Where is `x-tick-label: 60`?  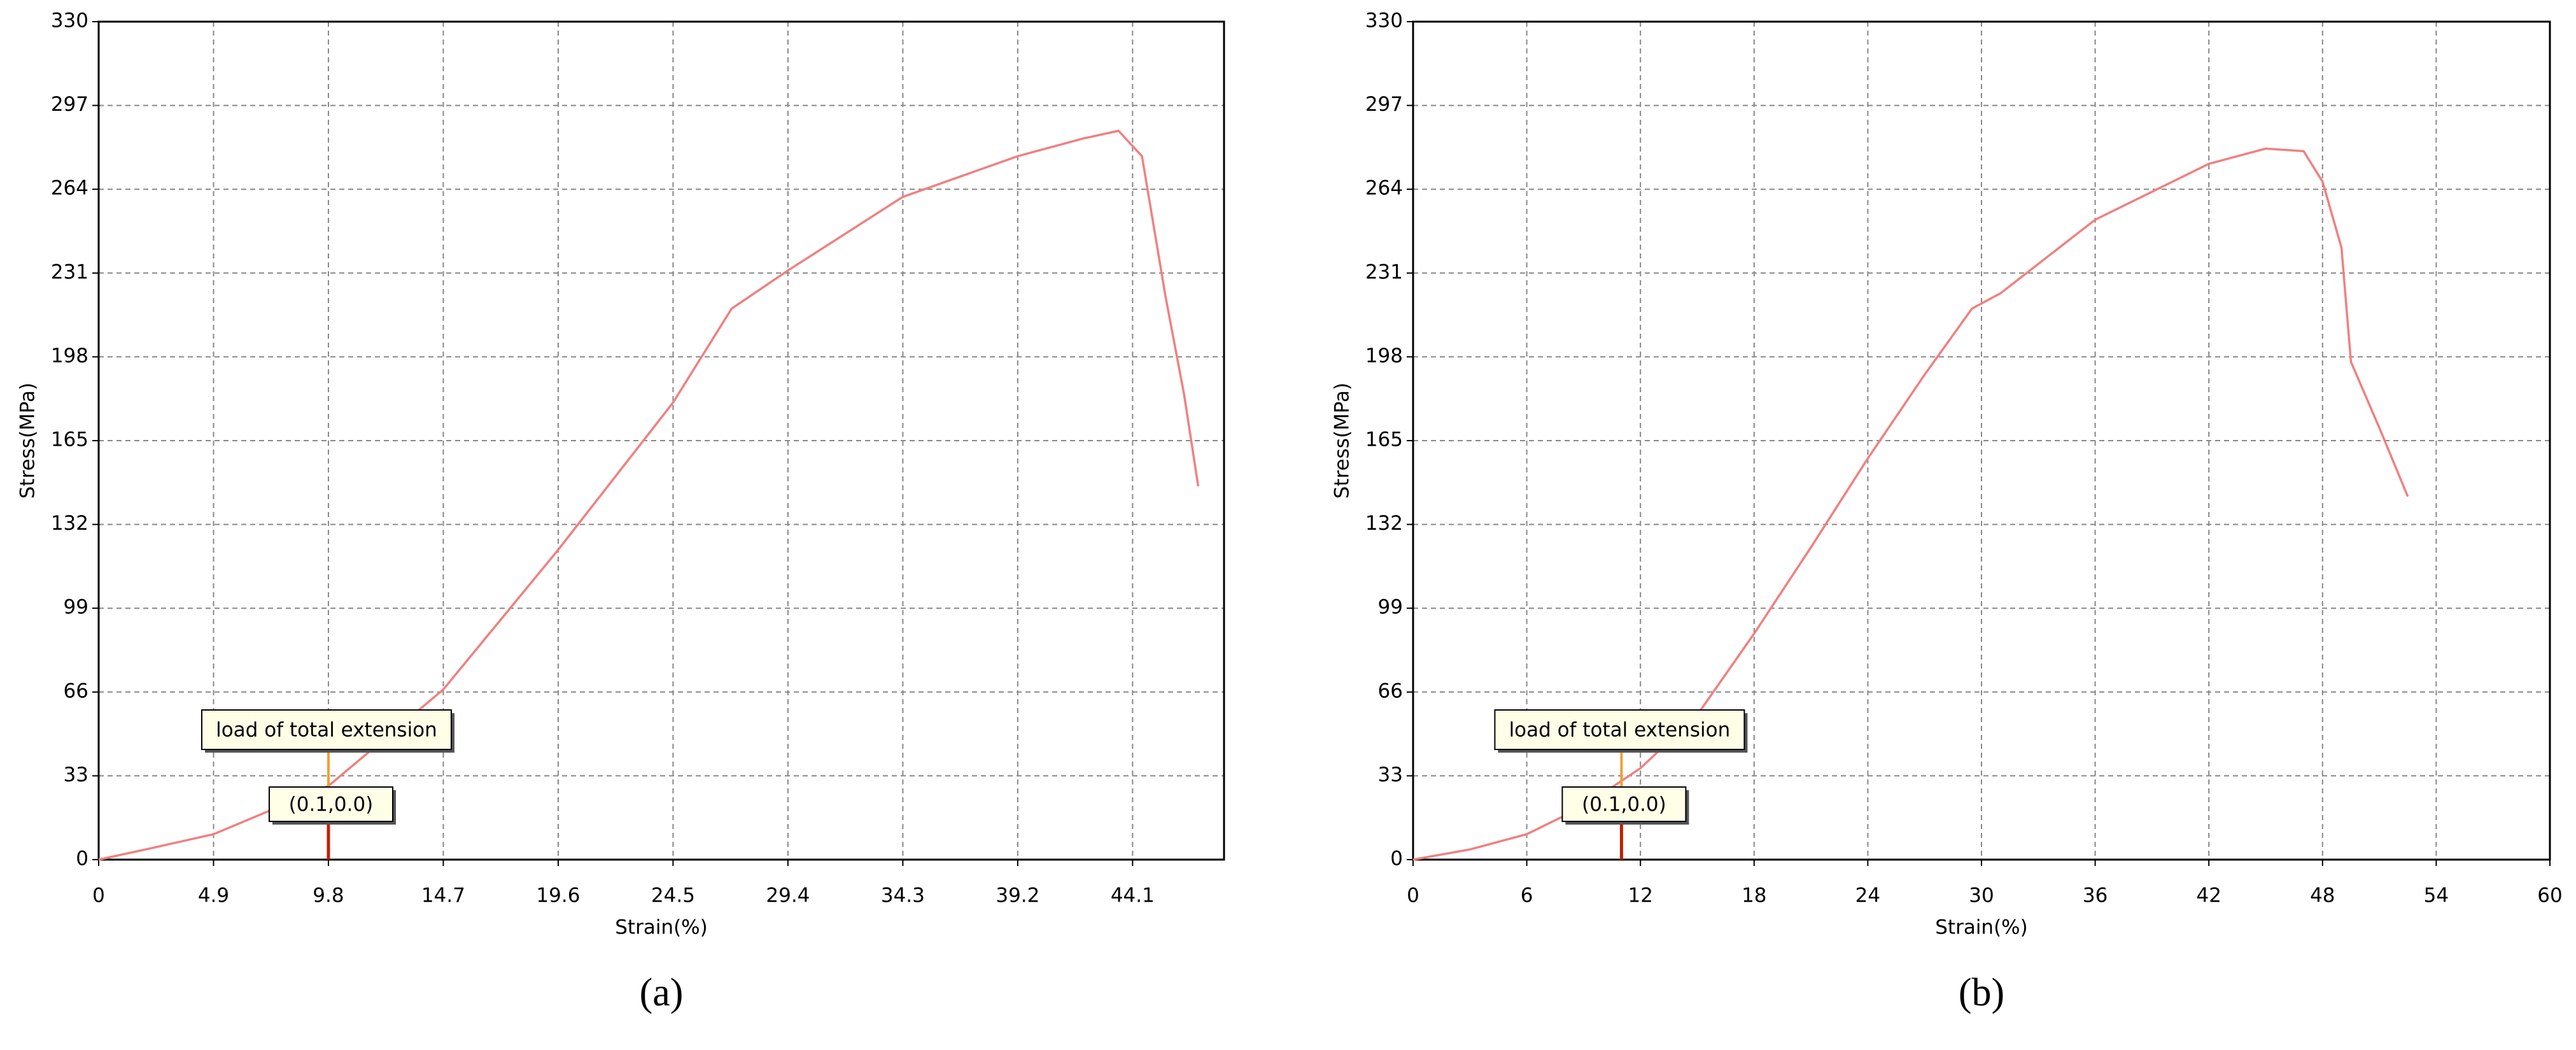 x-tick-label: 60 is located at coordinates (2550, 895).